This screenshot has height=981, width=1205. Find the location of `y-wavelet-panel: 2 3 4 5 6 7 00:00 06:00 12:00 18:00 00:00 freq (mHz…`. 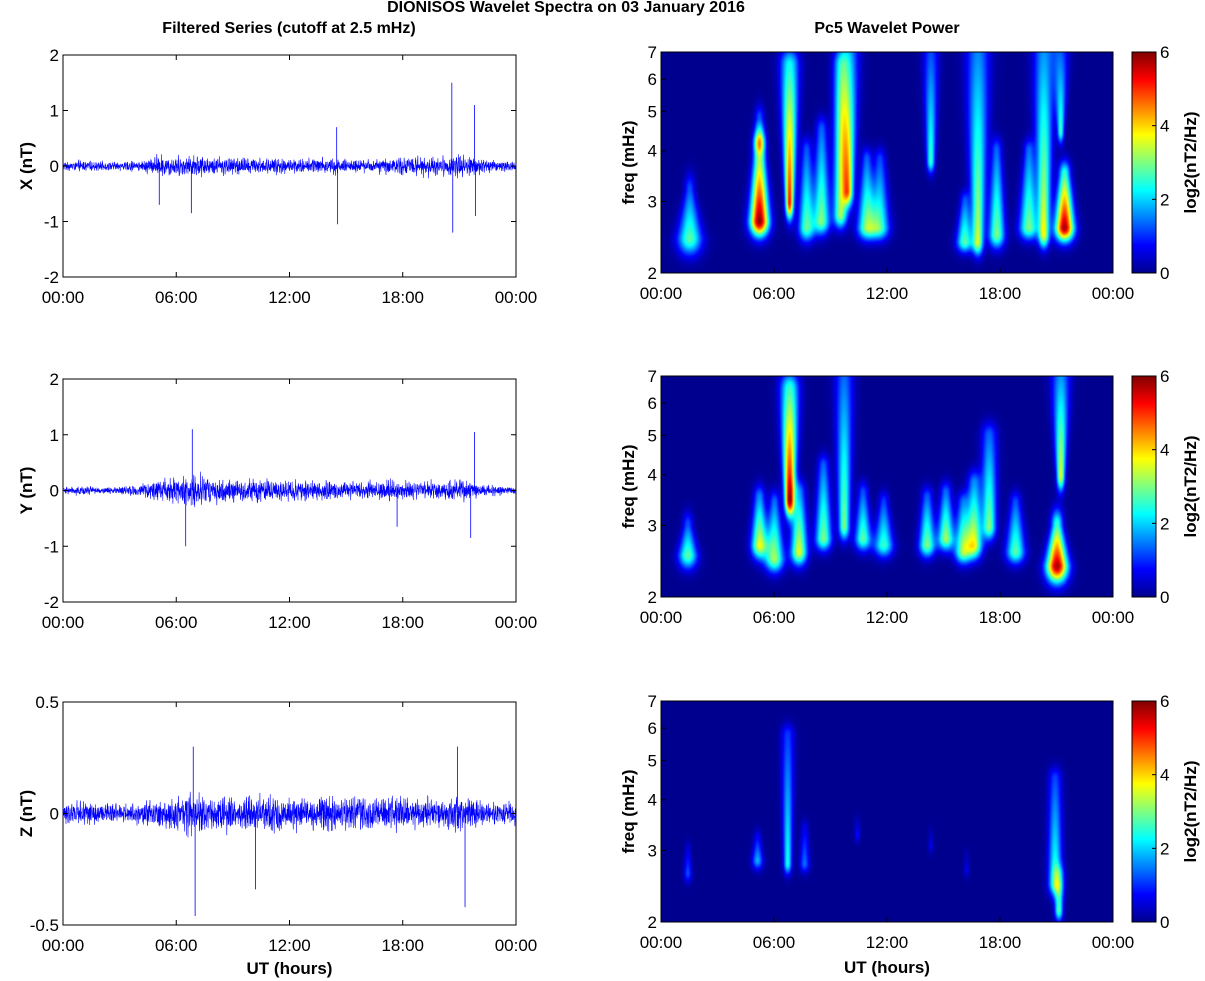

y-wavelet-panel: 2 3 4 5 6 7 00:00 06:00 12:00 18:00 00:00 freq (mHz… is located at coordinates (909, 497).